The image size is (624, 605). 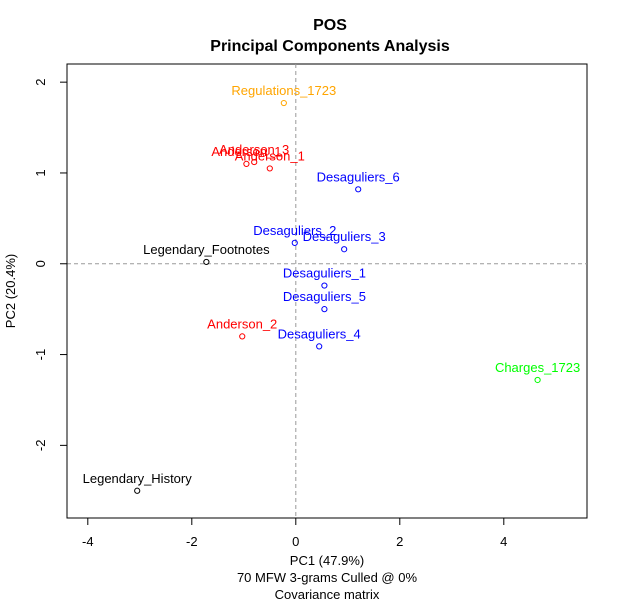 What do you see at coordinates (503, 541) in the screenshot?
I see `x-tick-label: 4` at bounding box center [503, 541].